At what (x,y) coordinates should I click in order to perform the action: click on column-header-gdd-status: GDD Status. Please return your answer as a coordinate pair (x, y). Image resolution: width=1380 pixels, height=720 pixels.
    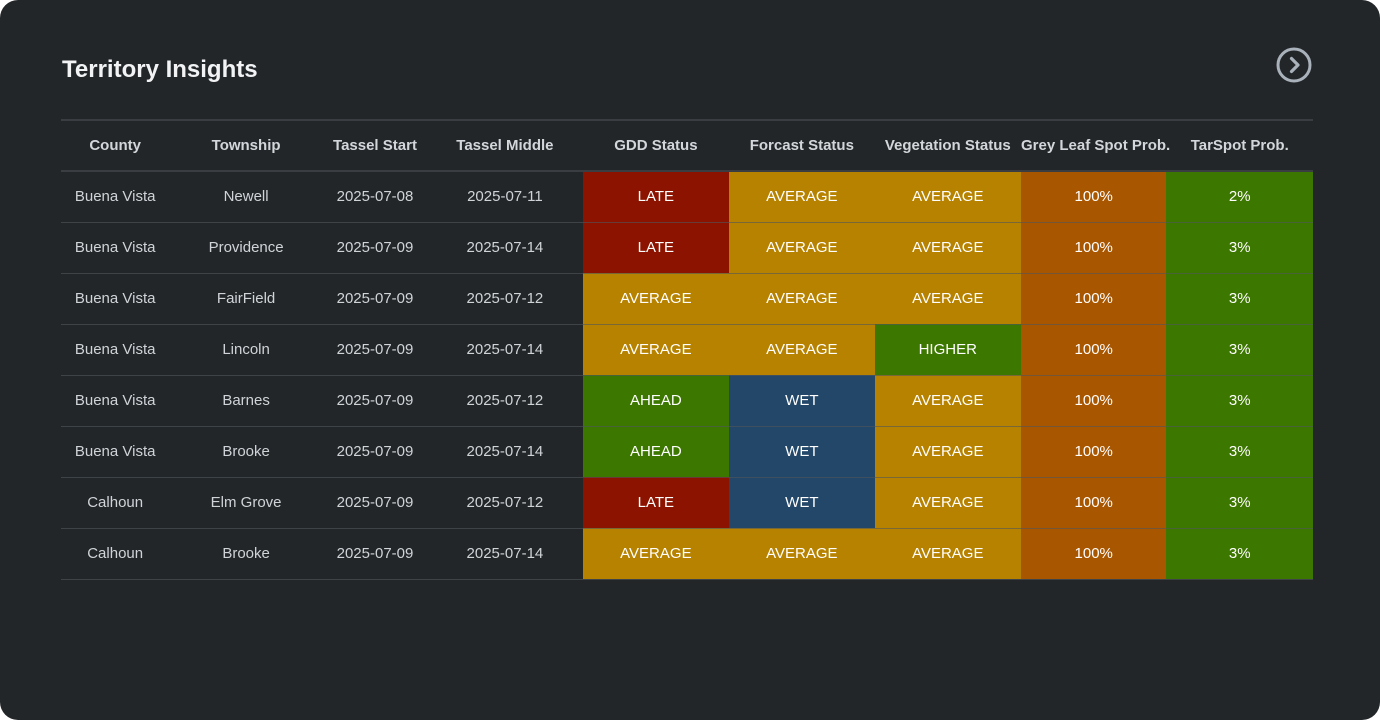
    Looking at the image, I should click on (656, 145).